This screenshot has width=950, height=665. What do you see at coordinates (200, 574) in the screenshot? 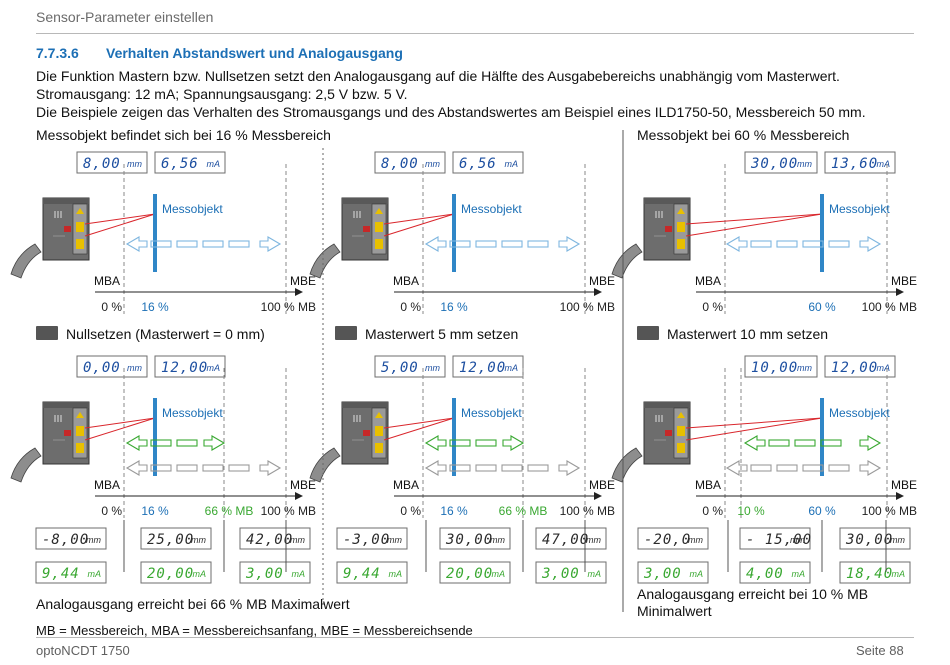
I see `lcd-a-bot-ma-1-unit: mA` at bounding box center [200, 574].